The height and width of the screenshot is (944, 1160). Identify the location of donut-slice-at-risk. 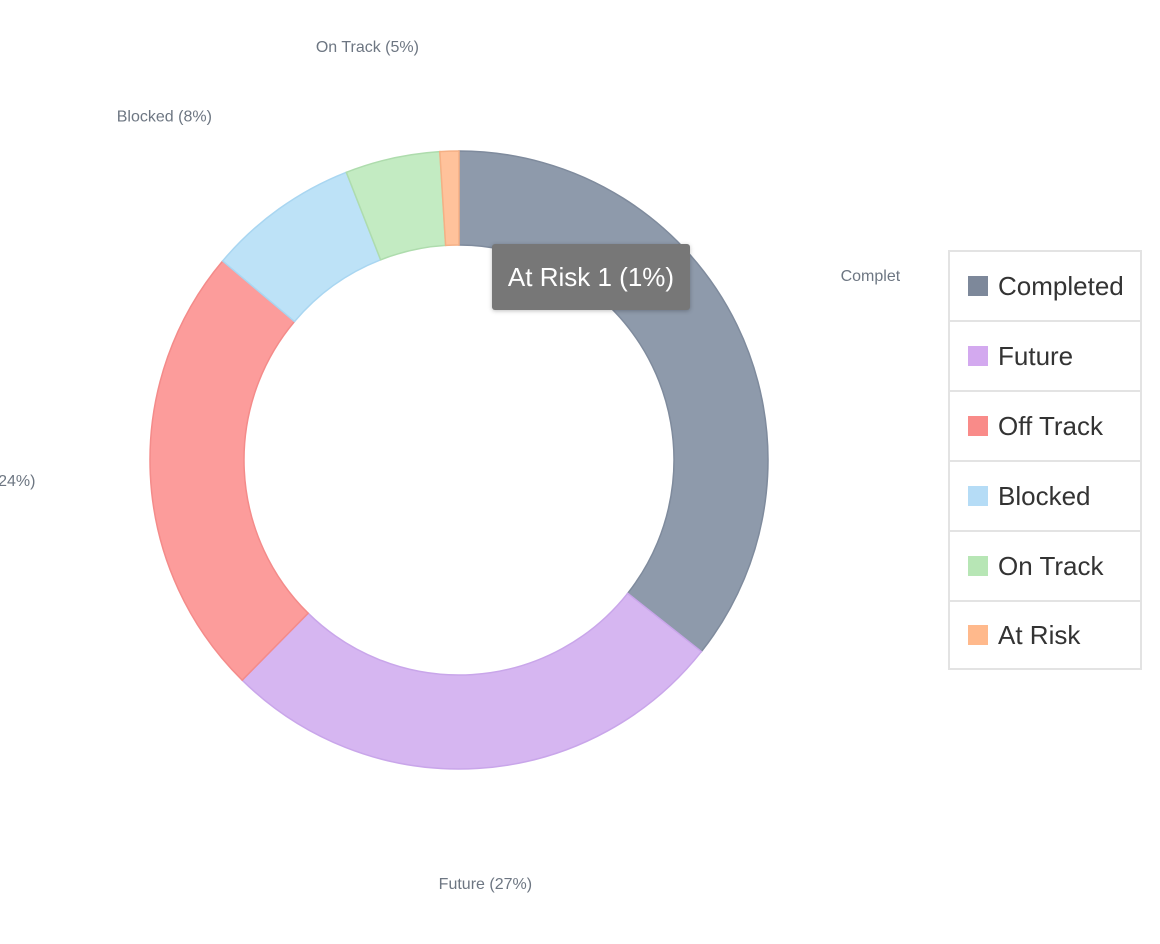
(449, 198).